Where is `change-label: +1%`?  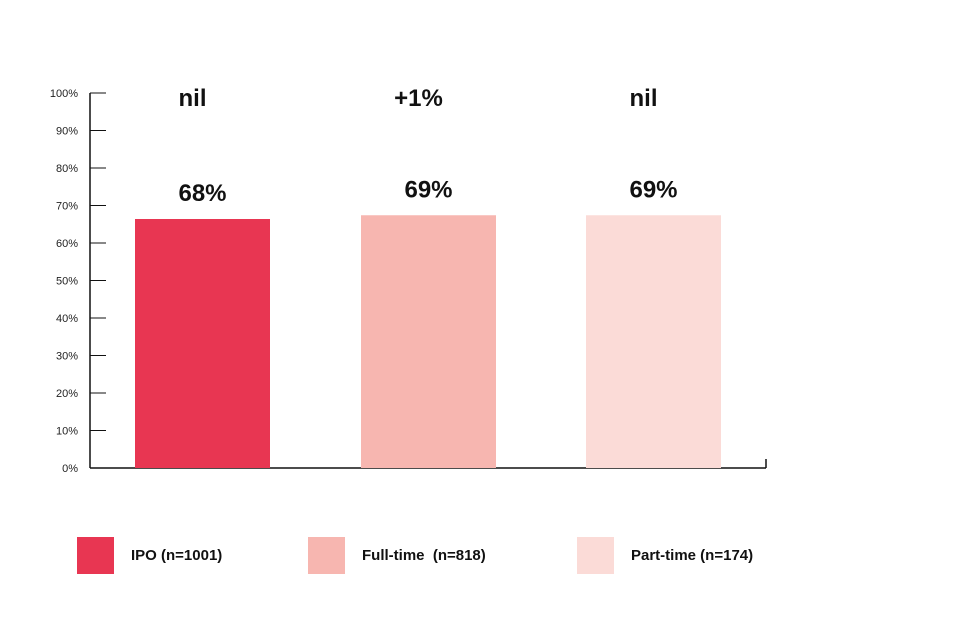 change-label: +1% is located at coordinates (418, 98).